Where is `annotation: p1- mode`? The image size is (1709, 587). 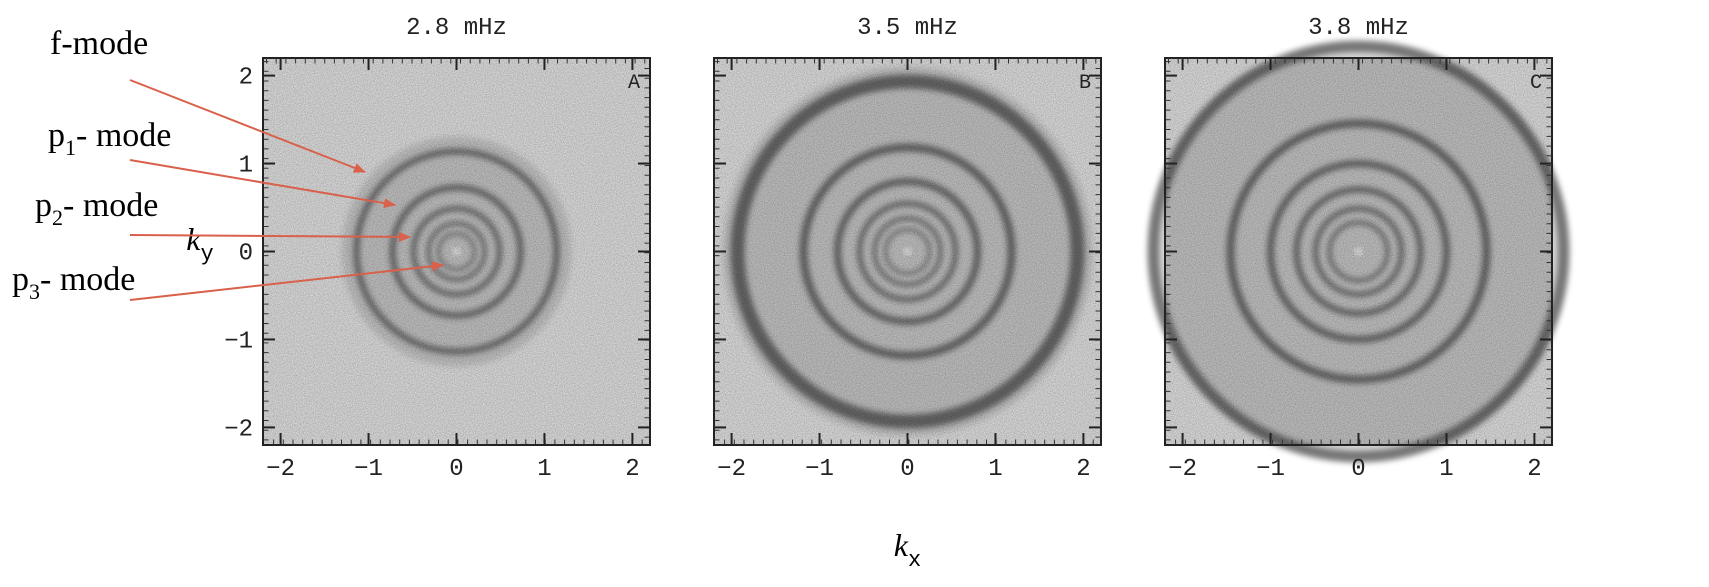
annotation: p1- mode is located at coordinates (109, 138).